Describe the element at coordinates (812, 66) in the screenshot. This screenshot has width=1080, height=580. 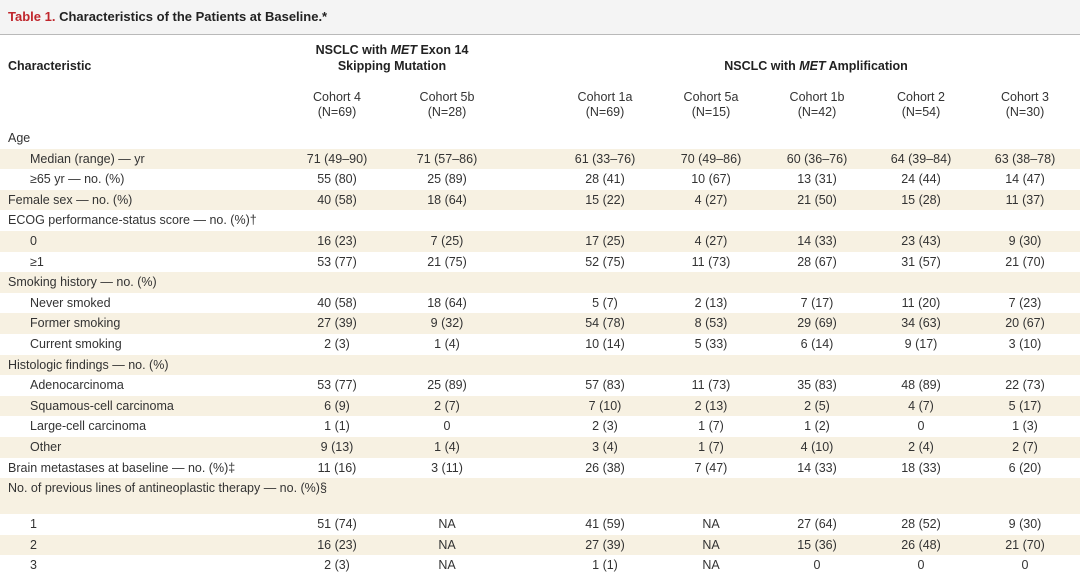
I see `group-italic: MET` at that location.